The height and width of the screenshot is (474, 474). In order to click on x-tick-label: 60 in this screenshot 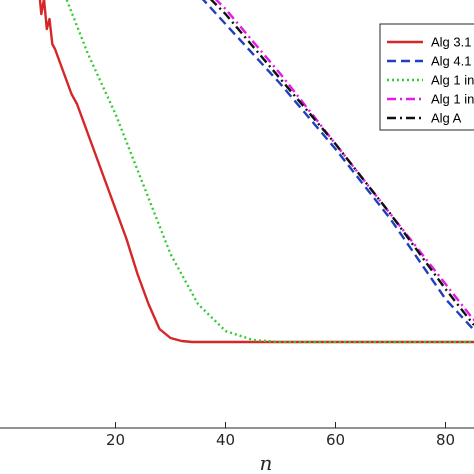, I will do `click(335, 440)`.